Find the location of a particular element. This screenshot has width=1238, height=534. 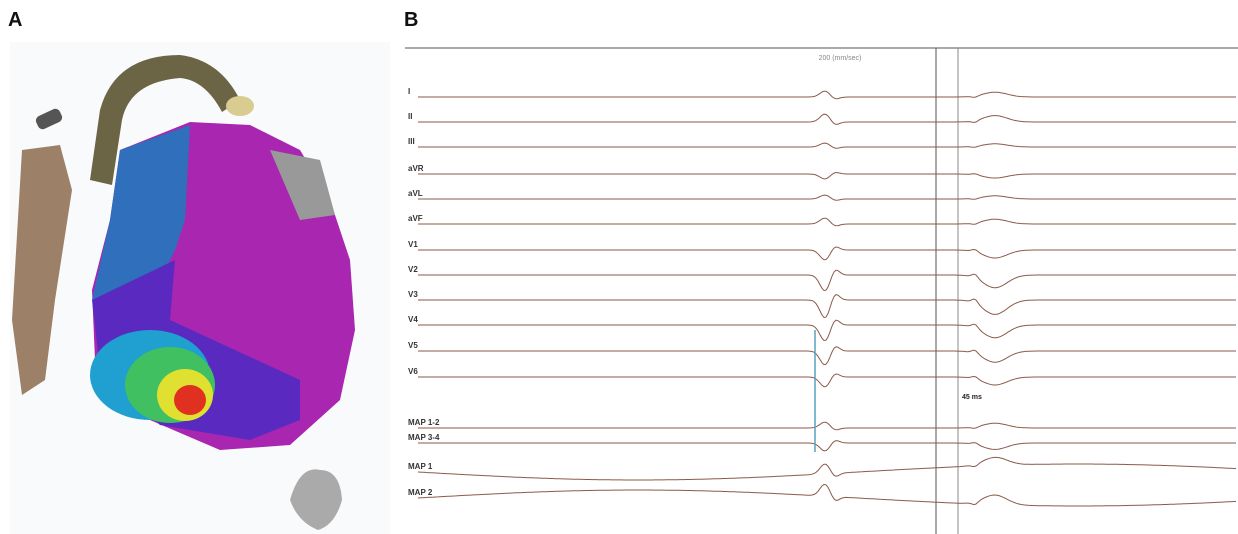

lead-label: II is located at coordinates (410, 116).